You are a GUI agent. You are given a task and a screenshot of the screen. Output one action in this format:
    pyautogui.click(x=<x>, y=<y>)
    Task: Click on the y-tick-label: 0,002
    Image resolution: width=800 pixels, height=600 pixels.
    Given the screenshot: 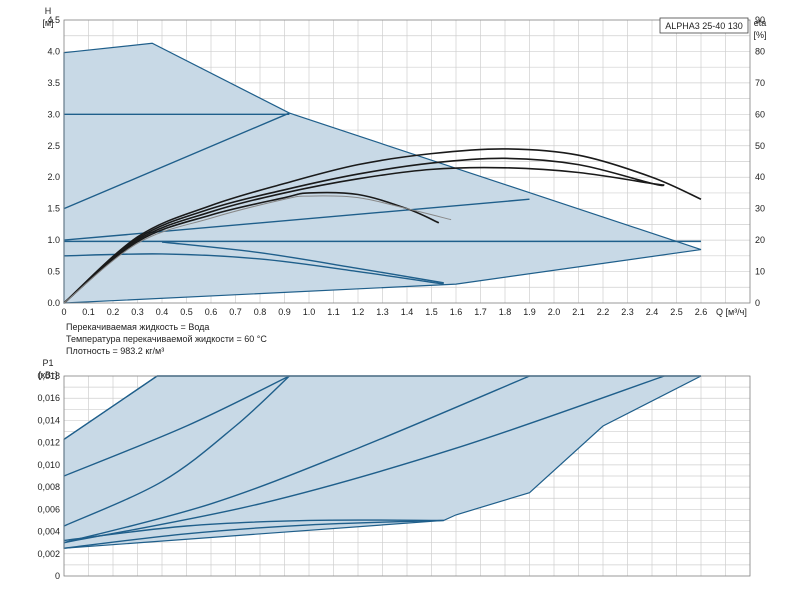 What is the action you would take?
    pyautogui.click(x=48, y=554)
    